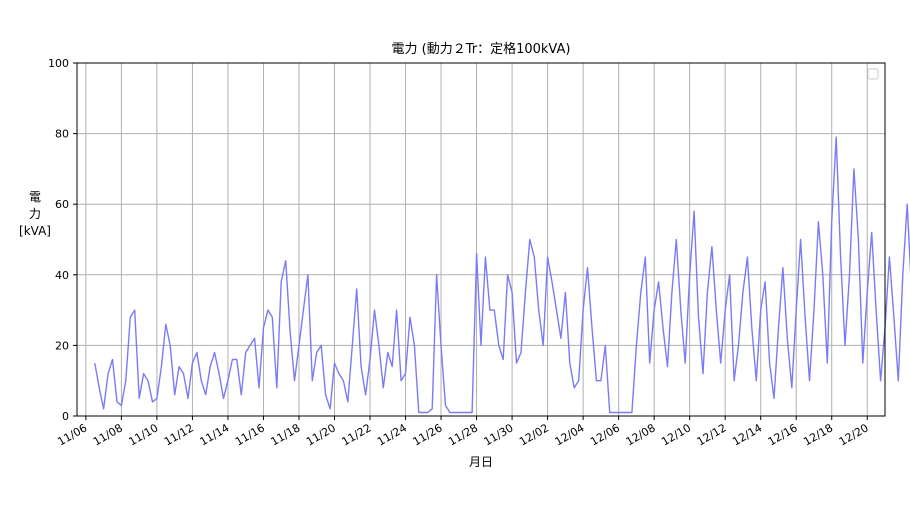  I want to click on x-tick-label: 12/16, so click(783, 434).